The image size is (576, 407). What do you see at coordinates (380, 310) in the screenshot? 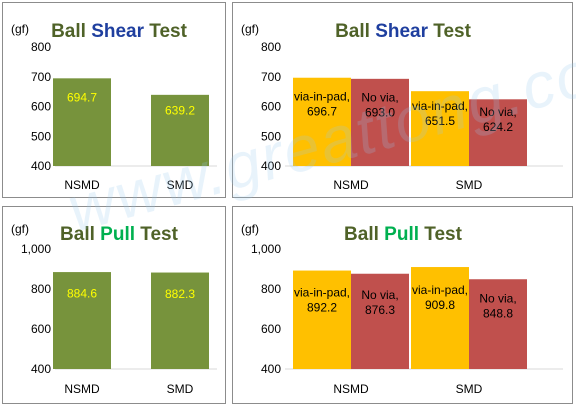
I see `data-label: 876.3` at bounding box center [380, 310].